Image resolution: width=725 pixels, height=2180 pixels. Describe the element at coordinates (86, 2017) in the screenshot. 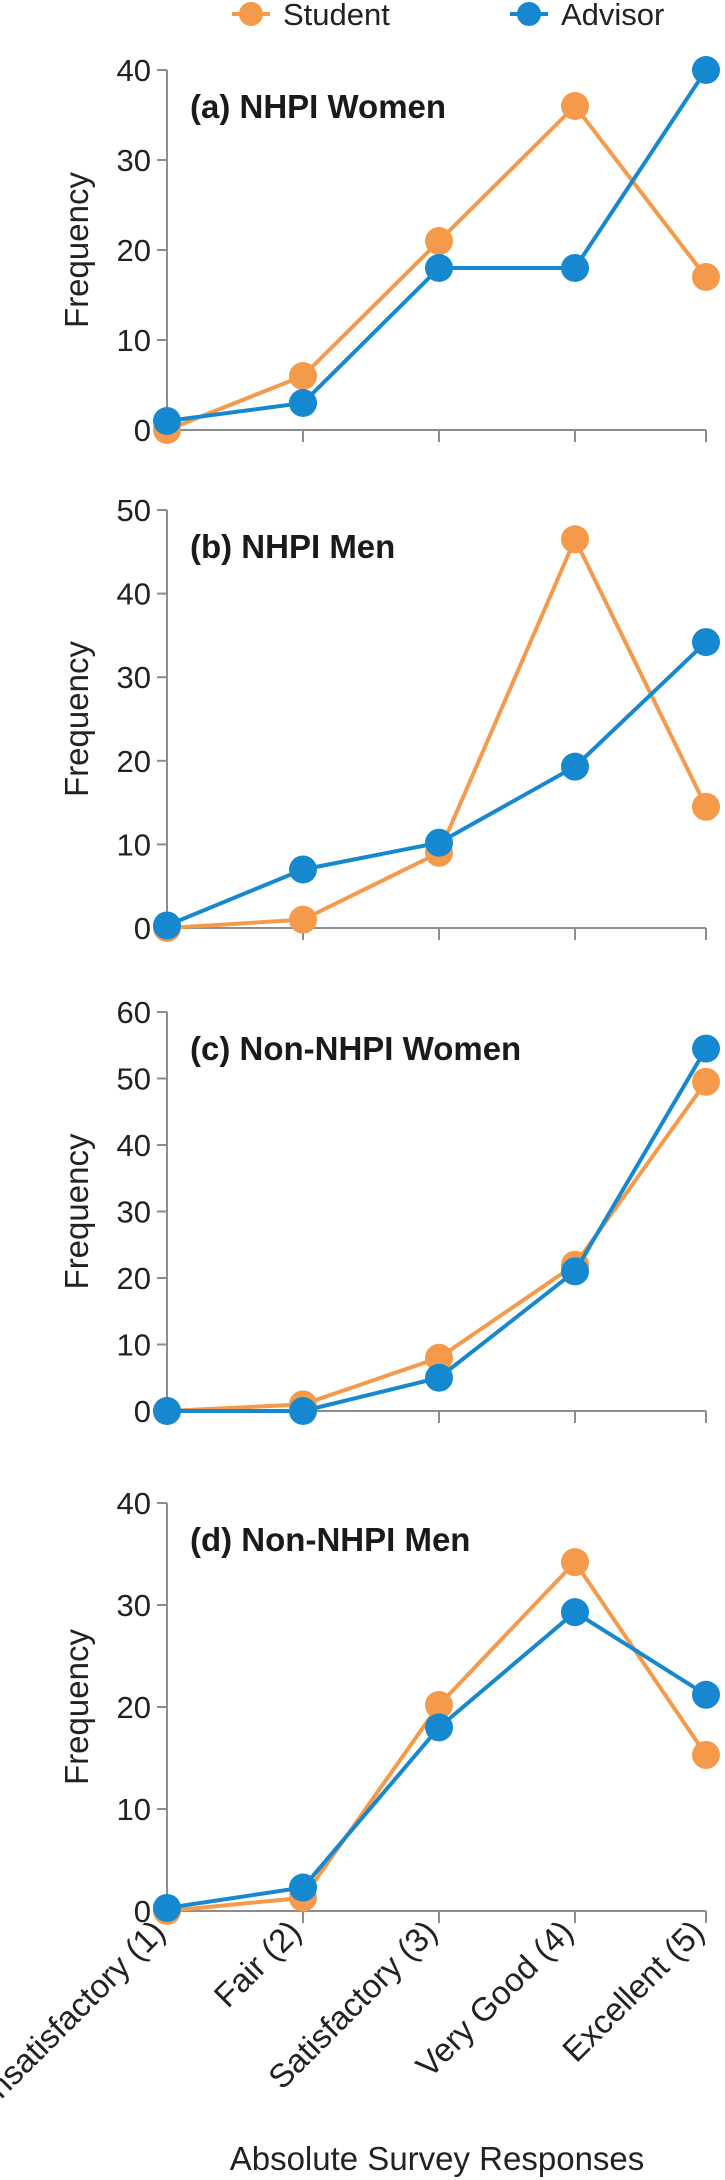

I see `x-tick-label: Unsatisfactory (1)` at that location.